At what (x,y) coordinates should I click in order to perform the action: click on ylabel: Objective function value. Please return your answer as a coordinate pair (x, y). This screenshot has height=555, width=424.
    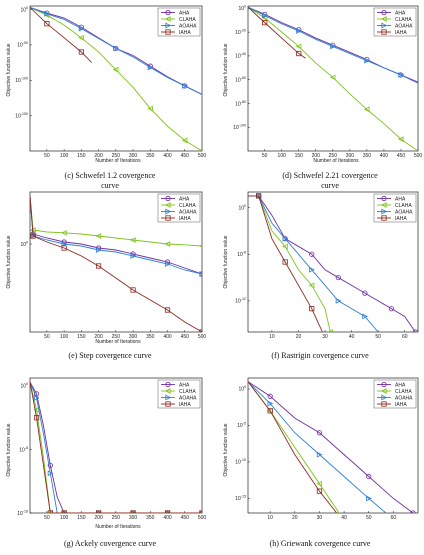
    Looking at the image, I should click on (9, 69).